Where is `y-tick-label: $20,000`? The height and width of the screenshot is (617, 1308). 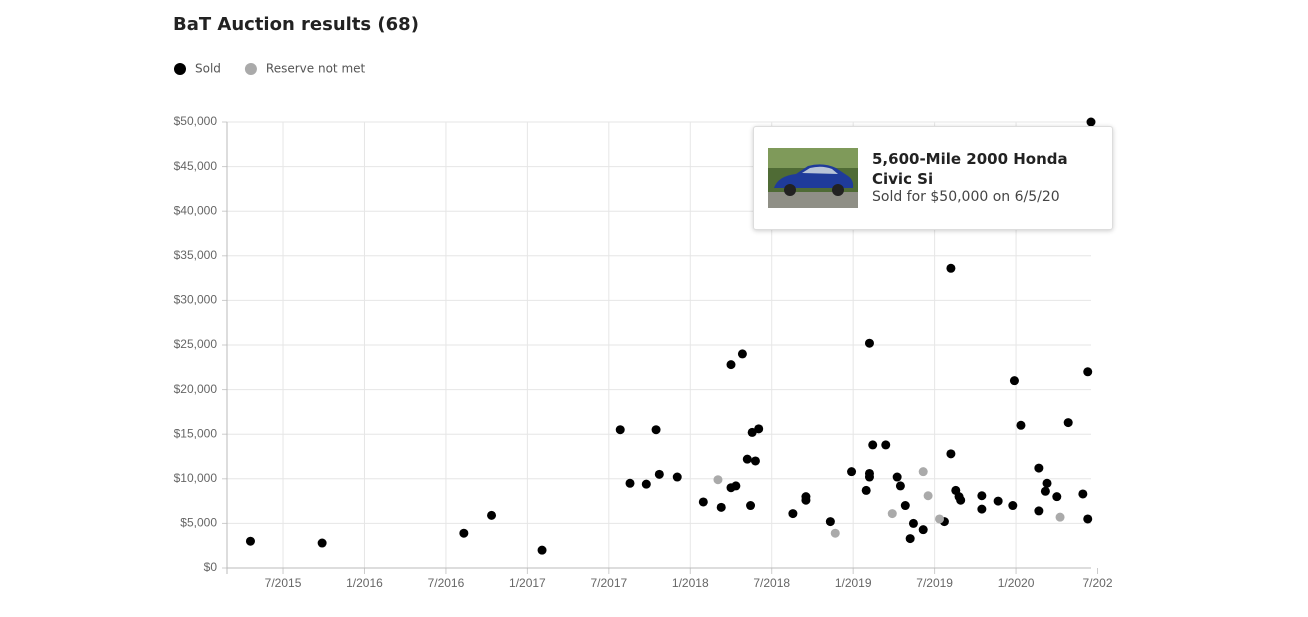 y-tick-label: $20,000 is located at coordinates (196, 389).